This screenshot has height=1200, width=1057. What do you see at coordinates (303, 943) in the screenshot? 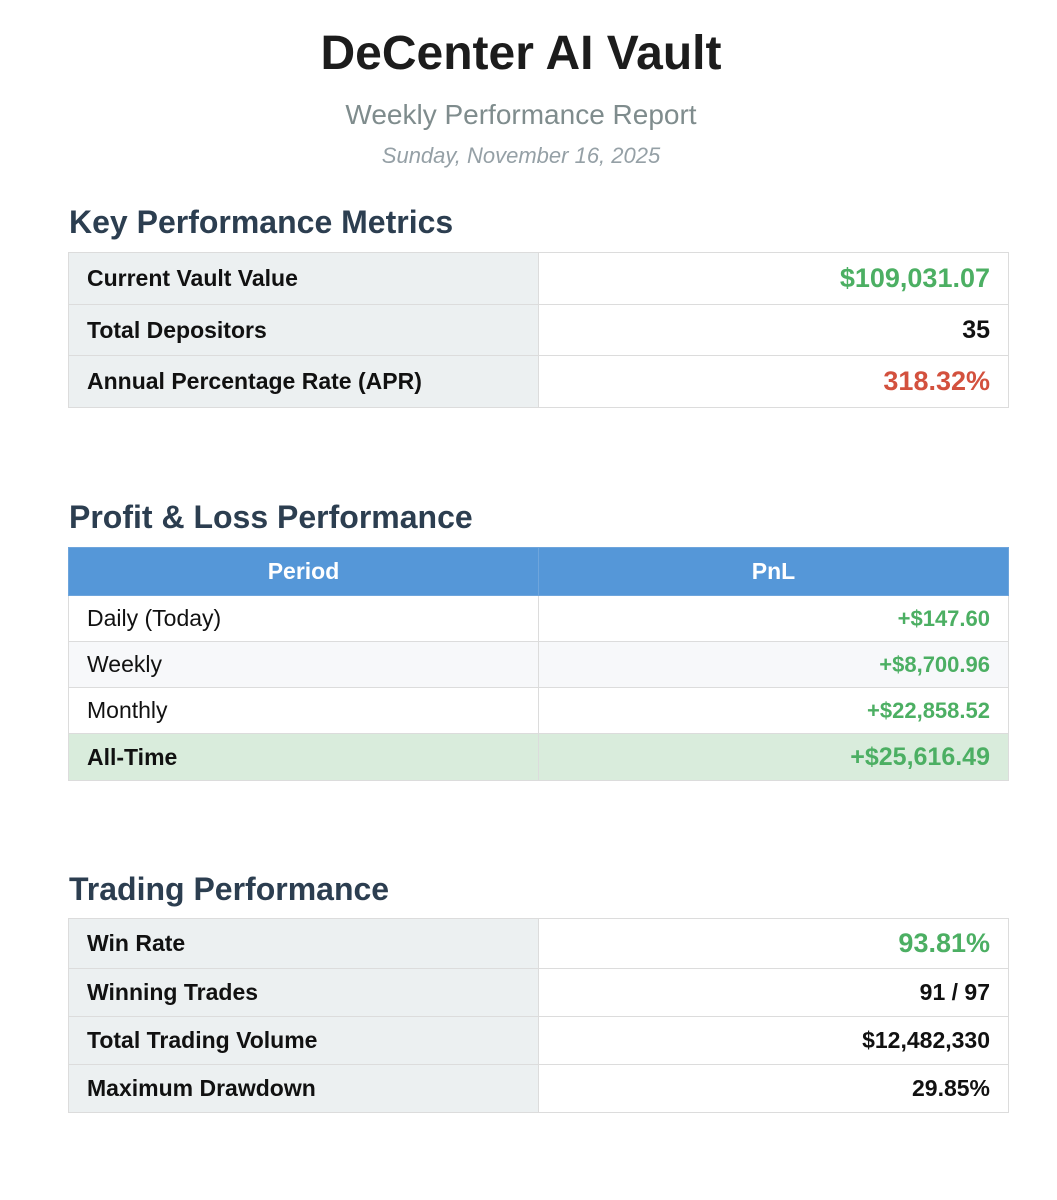
I see `metric-label: Win Rate` at bounding box center [303, 943].